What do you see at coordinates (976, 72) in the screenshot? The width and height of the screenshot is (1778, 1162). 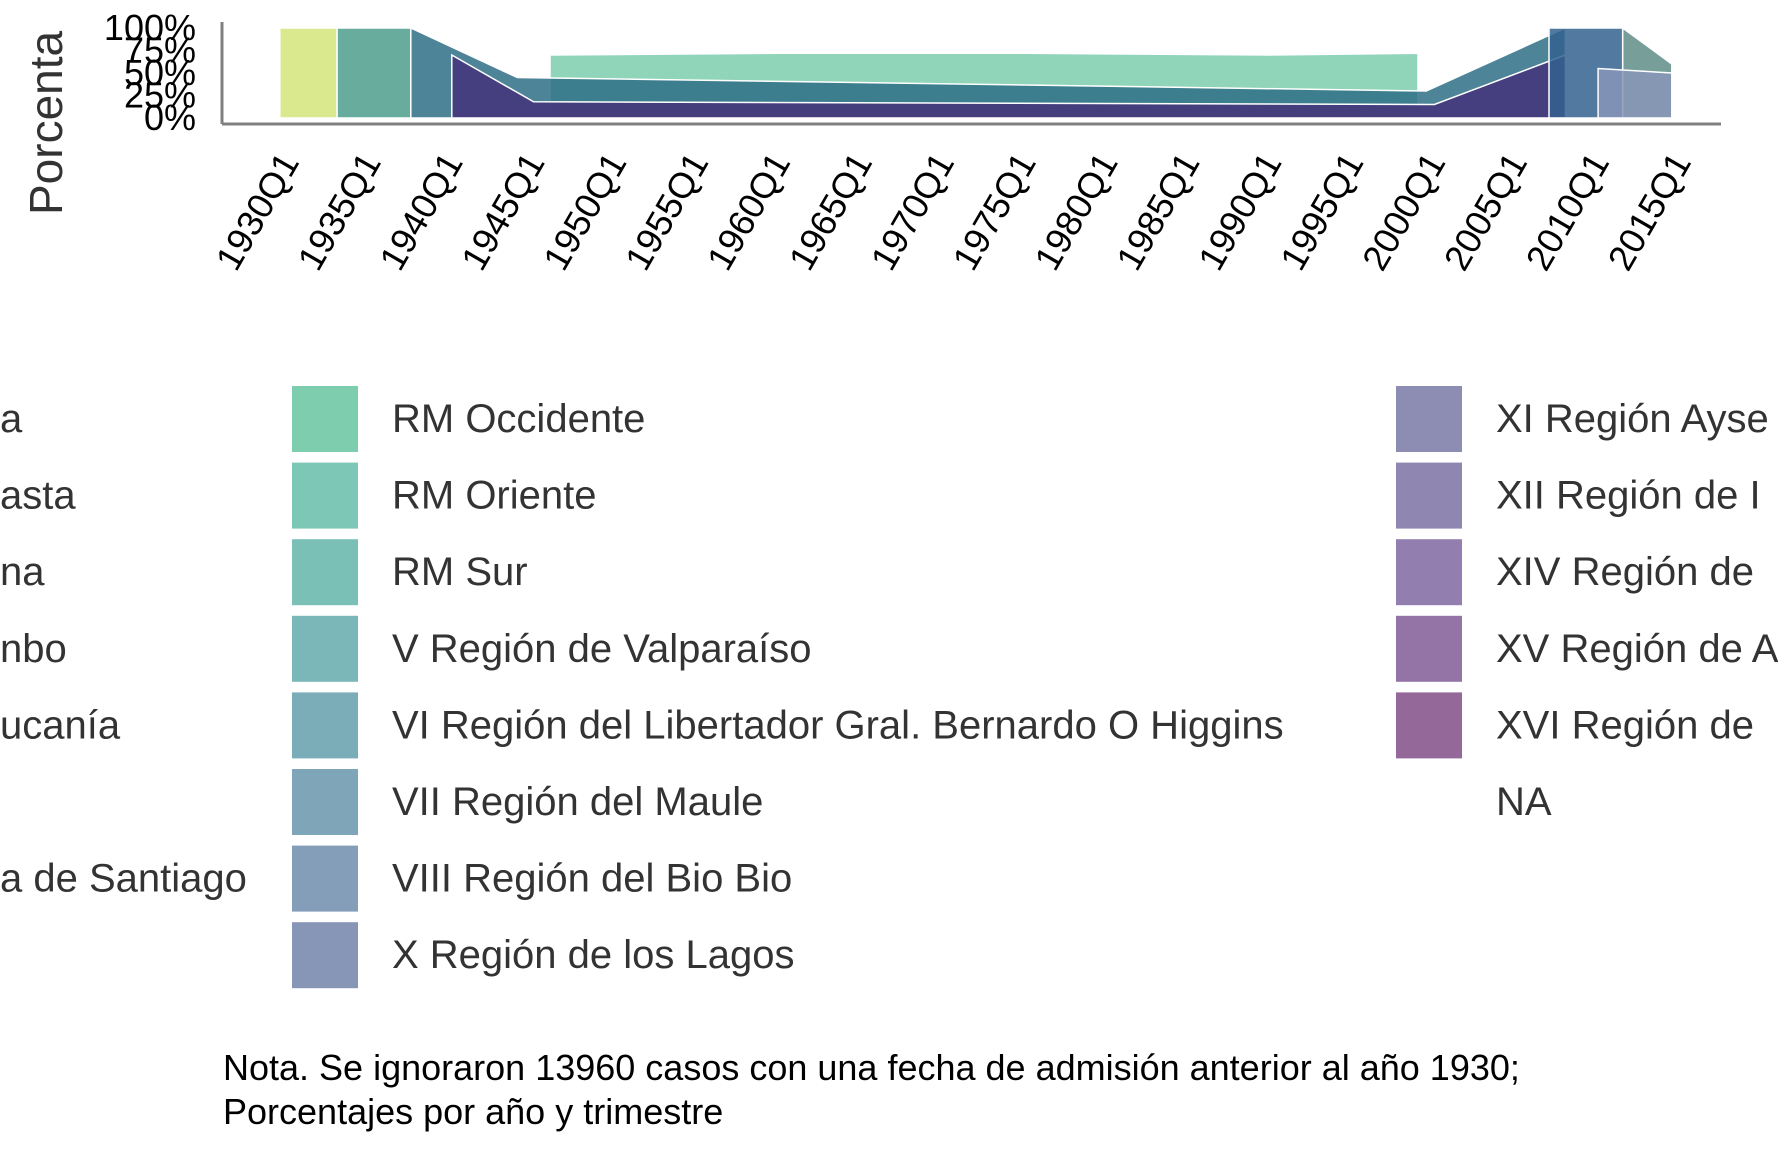 I see `plot-area` at bounding box center [976, 72].